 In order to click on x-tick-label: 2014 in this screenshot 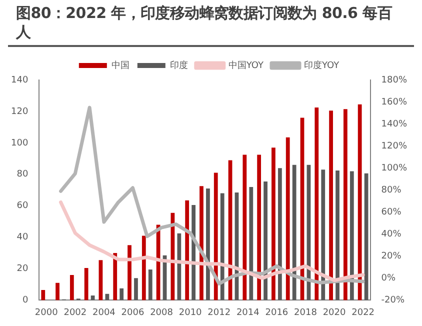, I will do `click(248, 313)`.